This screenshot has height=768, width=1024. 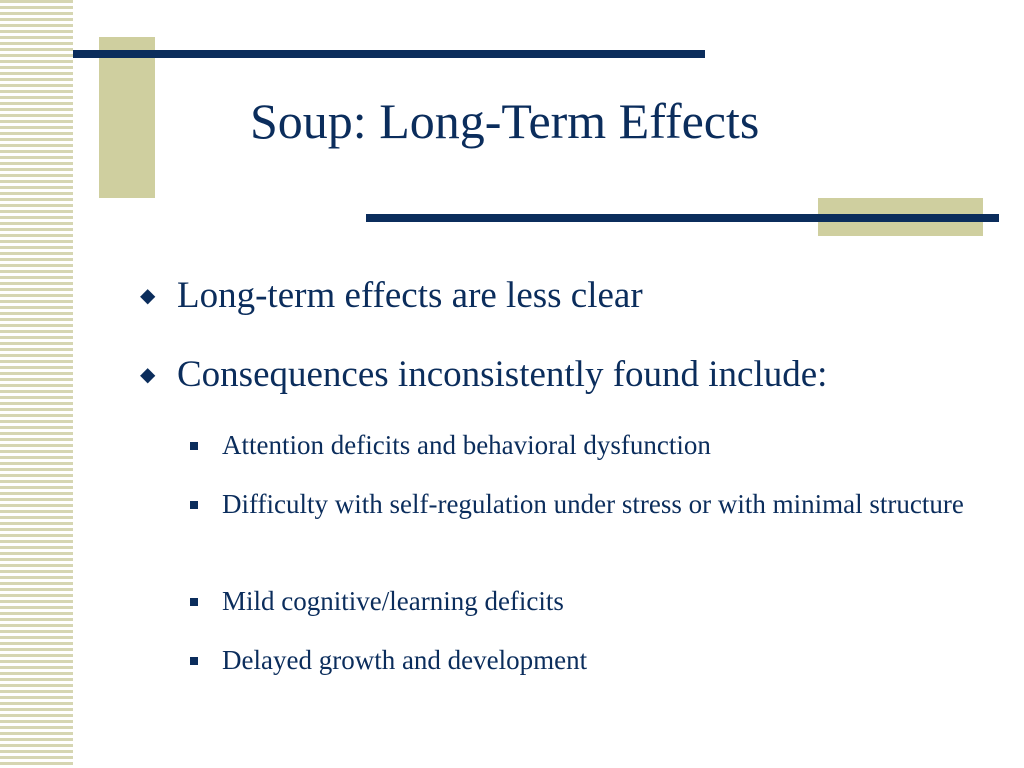 What do you see at coordinates (393, 601) in the screenshot?
I see `subbullet-text: Mild cognitive/learning deficits` at bounding box center [393, 601].